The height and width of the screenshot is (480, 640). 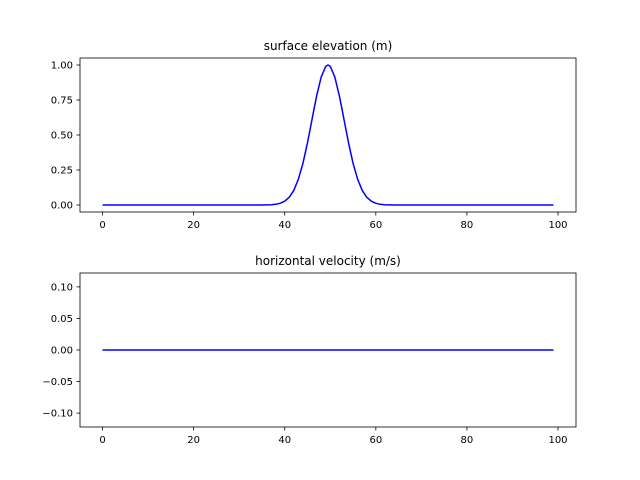 I want to click on y-tick-label: 0.50, so click(x=62, y=136).